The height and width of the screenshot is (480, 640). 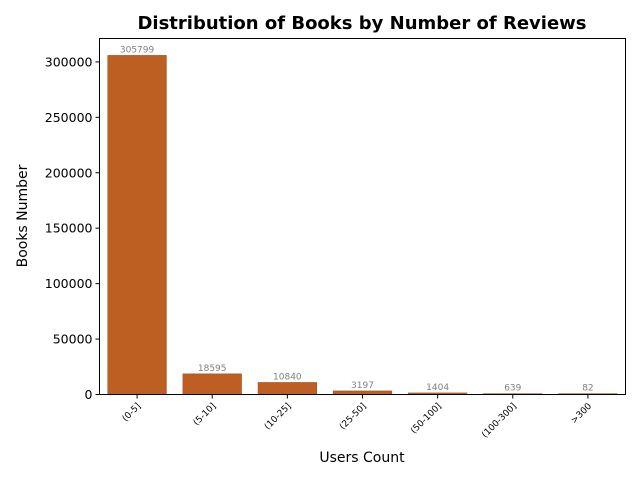 I want to click on y-tick-label: 150000, so click(x=69, y=228).